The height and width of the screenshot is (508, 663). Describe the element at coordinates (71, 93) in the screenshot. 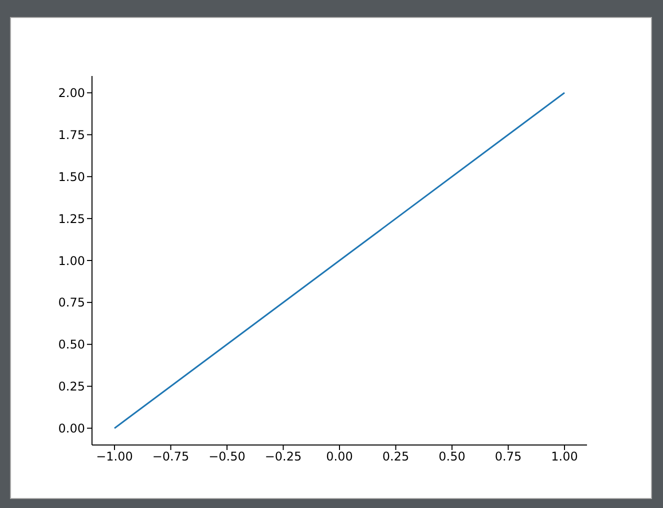

I see `y-tick-label: 2.00` at that location.